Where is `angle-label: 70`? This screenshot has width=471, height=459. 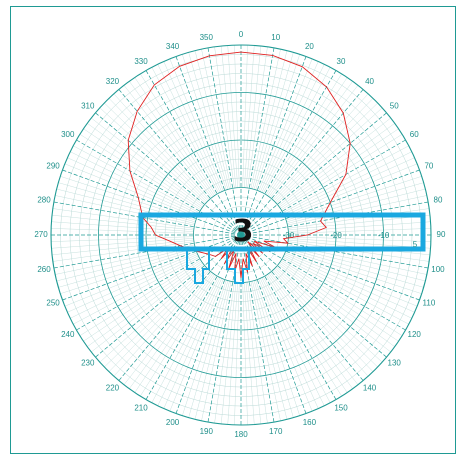
angle-label: 70 is located at coordinates (428, 166).